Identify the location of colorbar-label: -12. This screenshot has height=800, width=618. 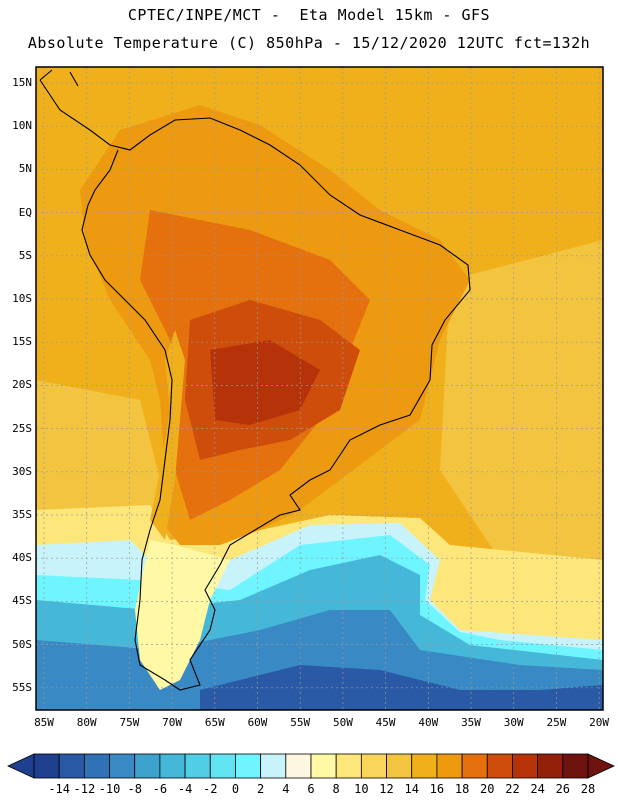
(84, 789).